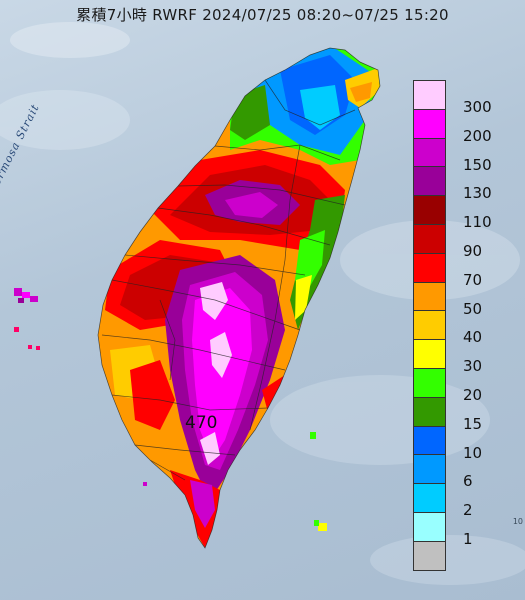 The image size is (525, 600). I want to click on legend-label: 70, so click(473, 279).